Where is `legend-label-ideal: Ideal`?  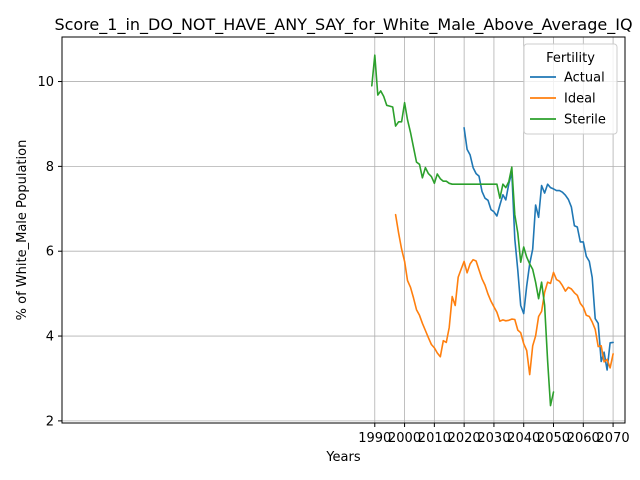
legend-label-ideal: Ideal is located at coordinates (580, 99).